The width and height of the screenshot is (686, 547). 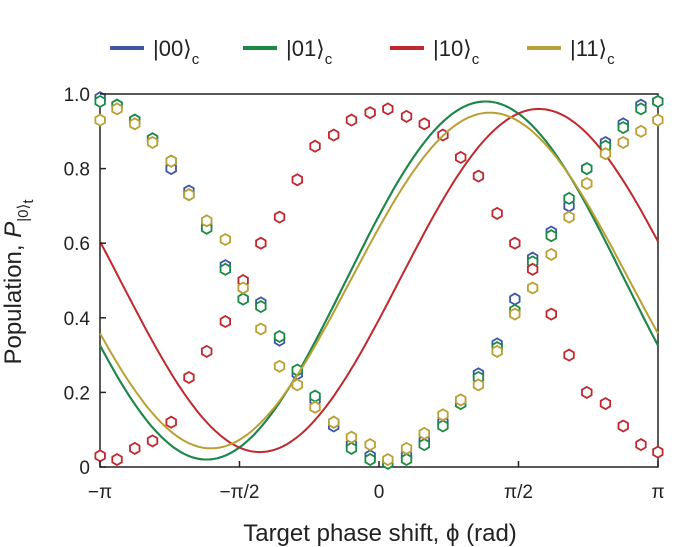 I want to click on y-axis-title-sub: |0⟩, so click(x=23, y=213).